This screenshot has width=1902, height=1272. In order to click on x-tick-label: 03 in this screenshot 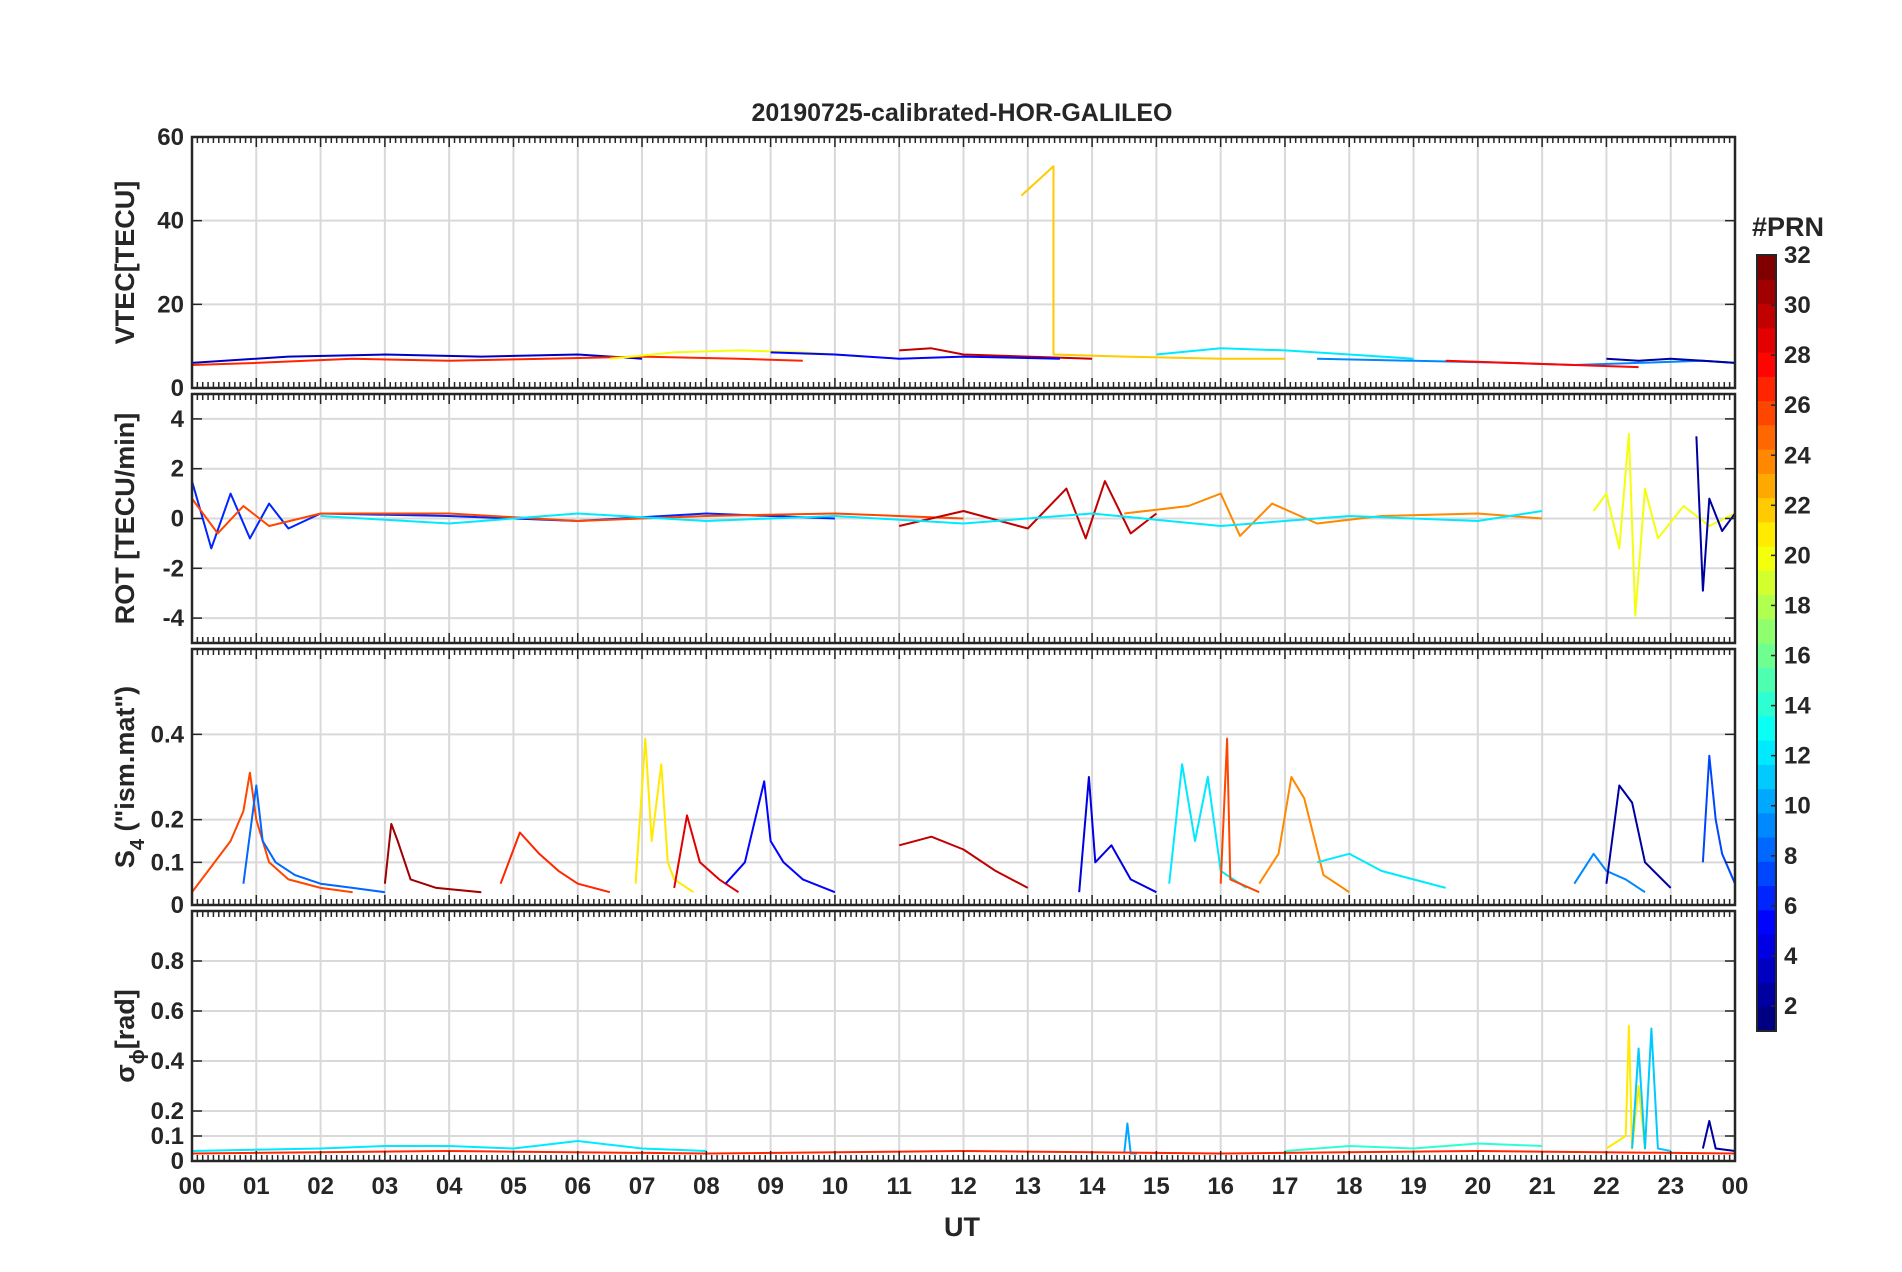, I will do `click(385, 1186)`.